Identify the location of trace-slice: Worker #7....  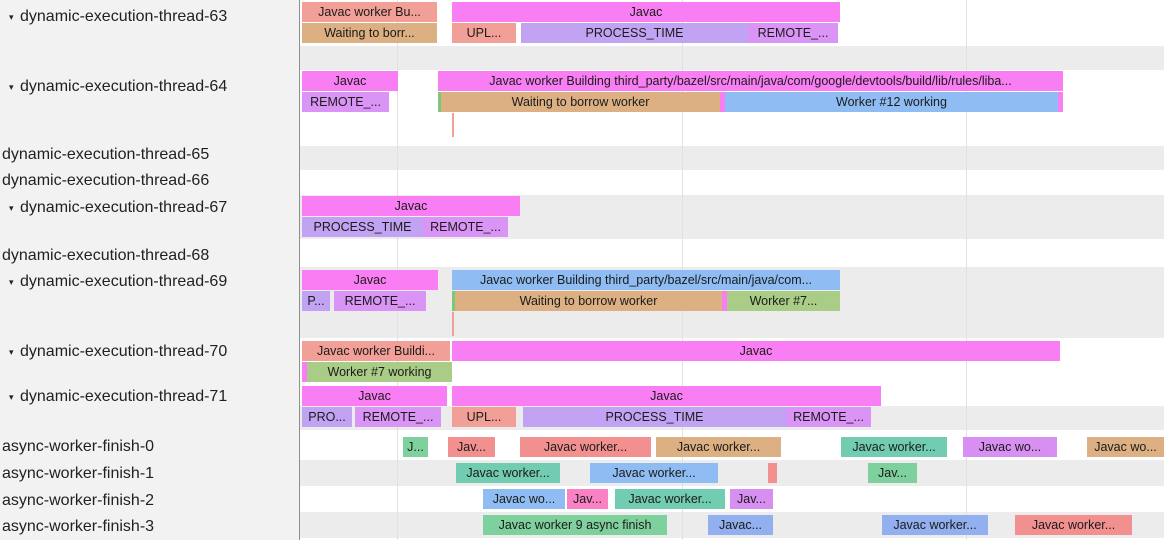
(783, 301).